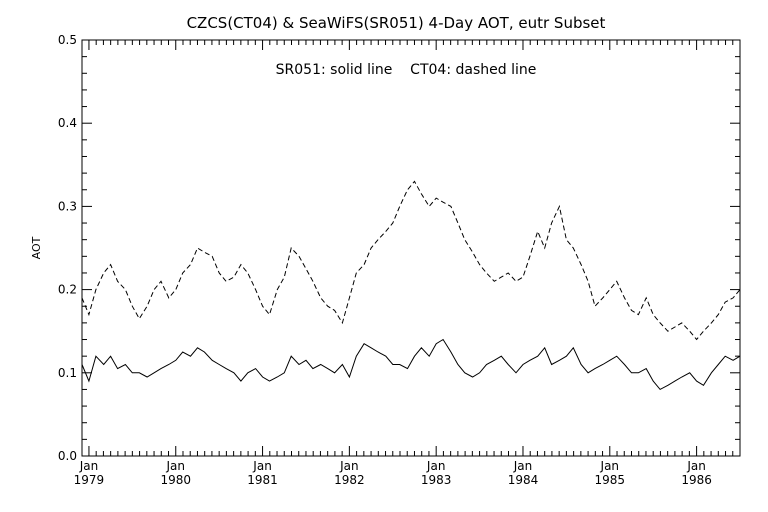 The width and height of the screenshot is (768, 512). What do you see at coordinates (436, 480) in the screenshot?
I see `x-tick-year-label: 1983` at bounding box center [436, 480].